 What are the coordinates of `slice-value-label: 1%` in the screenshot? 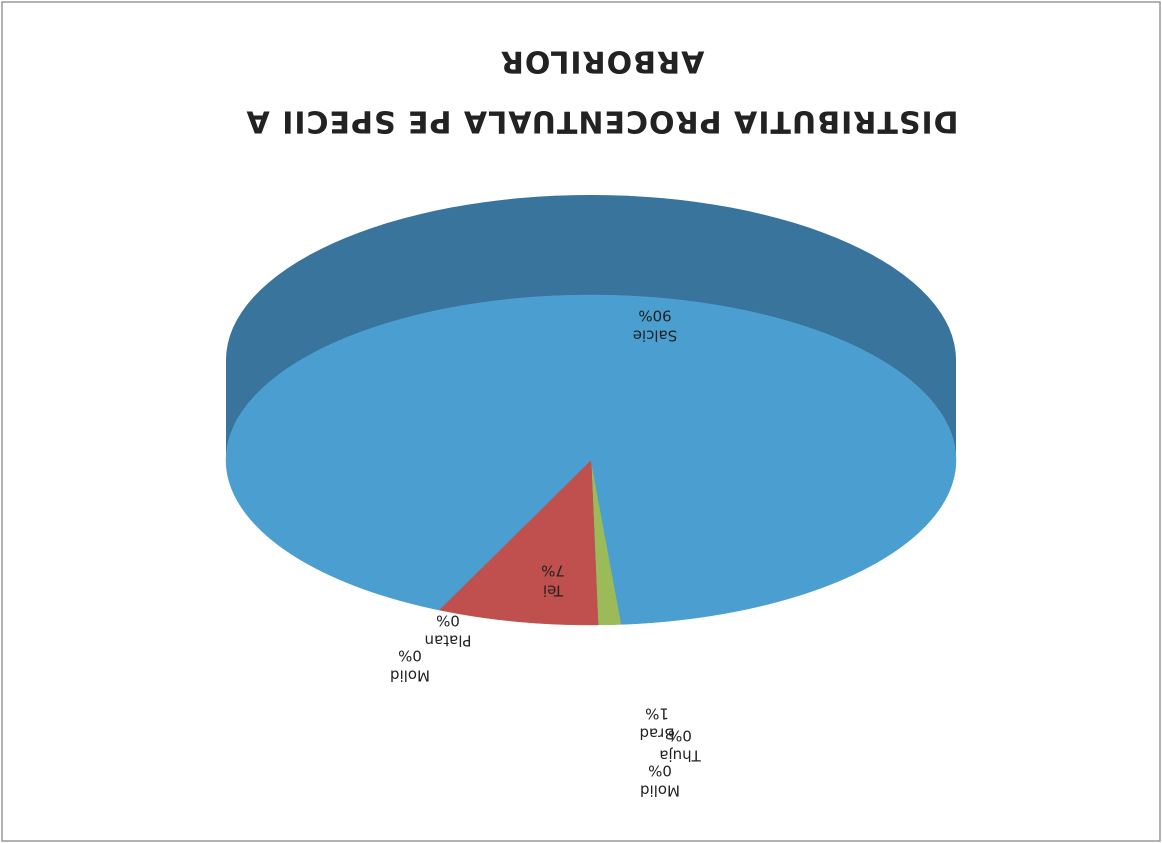 It's located at (657, 714).